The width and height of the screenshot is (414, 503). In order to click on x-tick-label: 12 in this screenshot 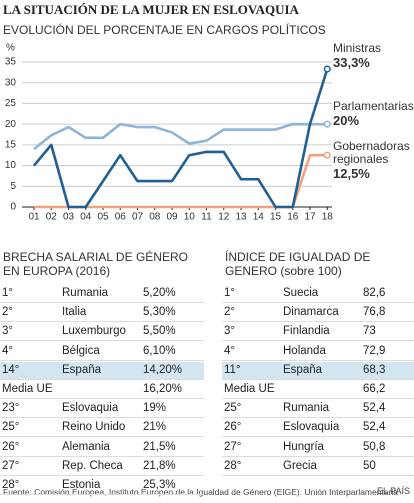, I will do `click(224, 217)`.